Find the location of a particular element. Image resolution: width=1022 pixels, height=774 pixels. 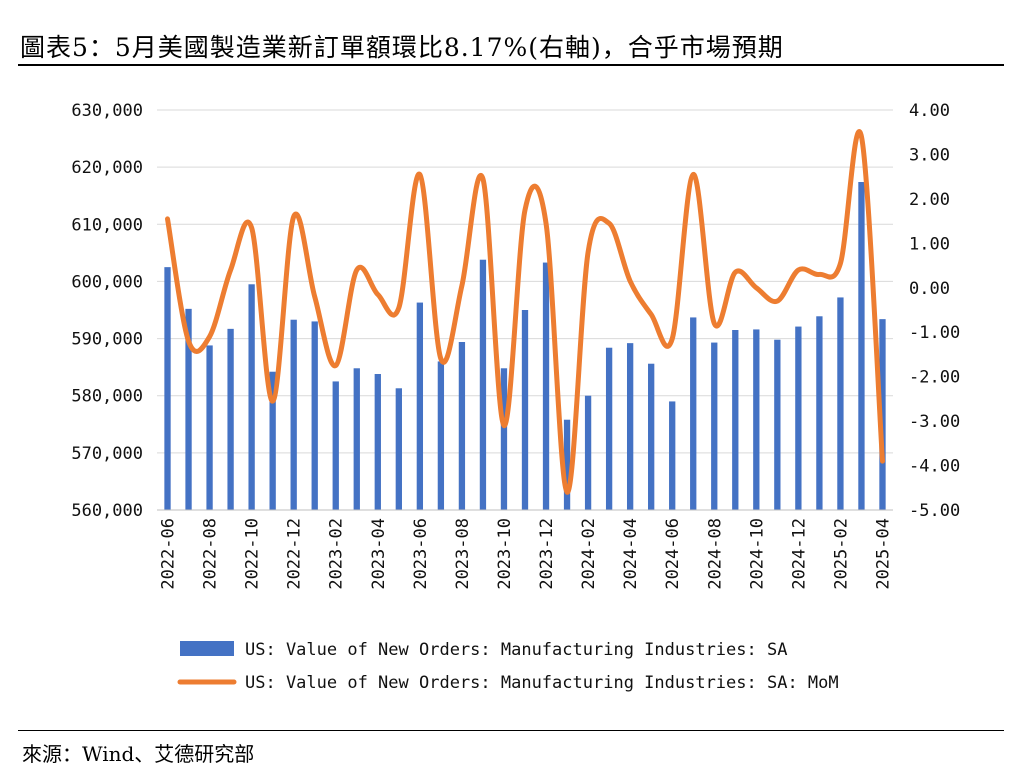

source-divider is located at coordinates (511, 730).